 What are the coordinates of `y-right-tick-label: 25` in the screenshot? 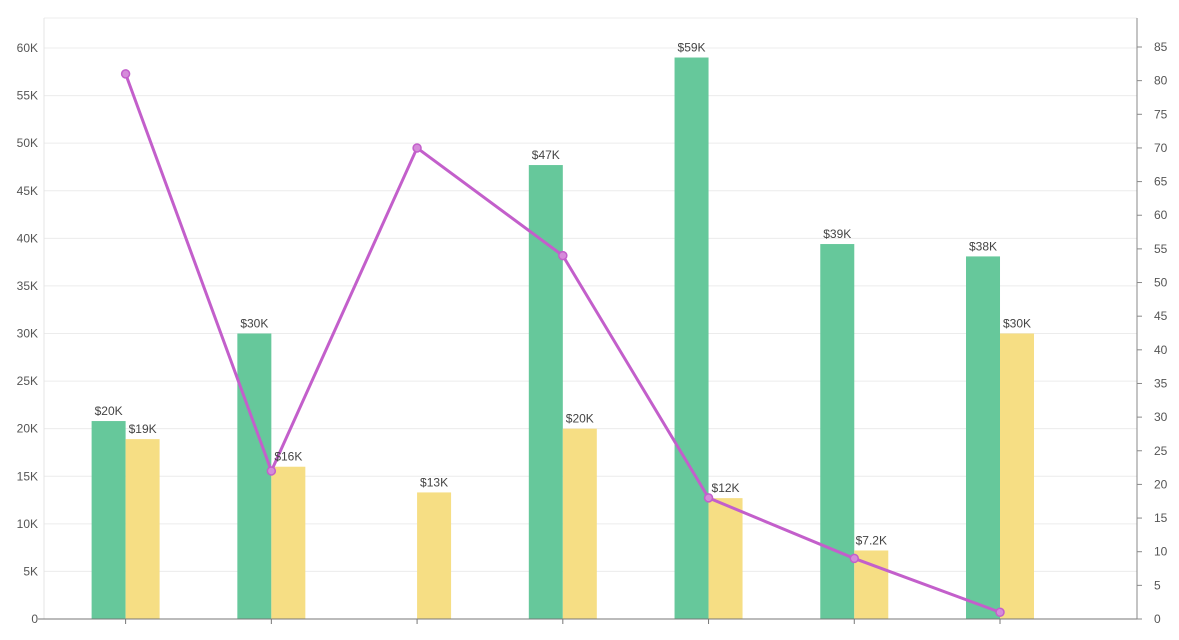 It's located at (1161, 451).